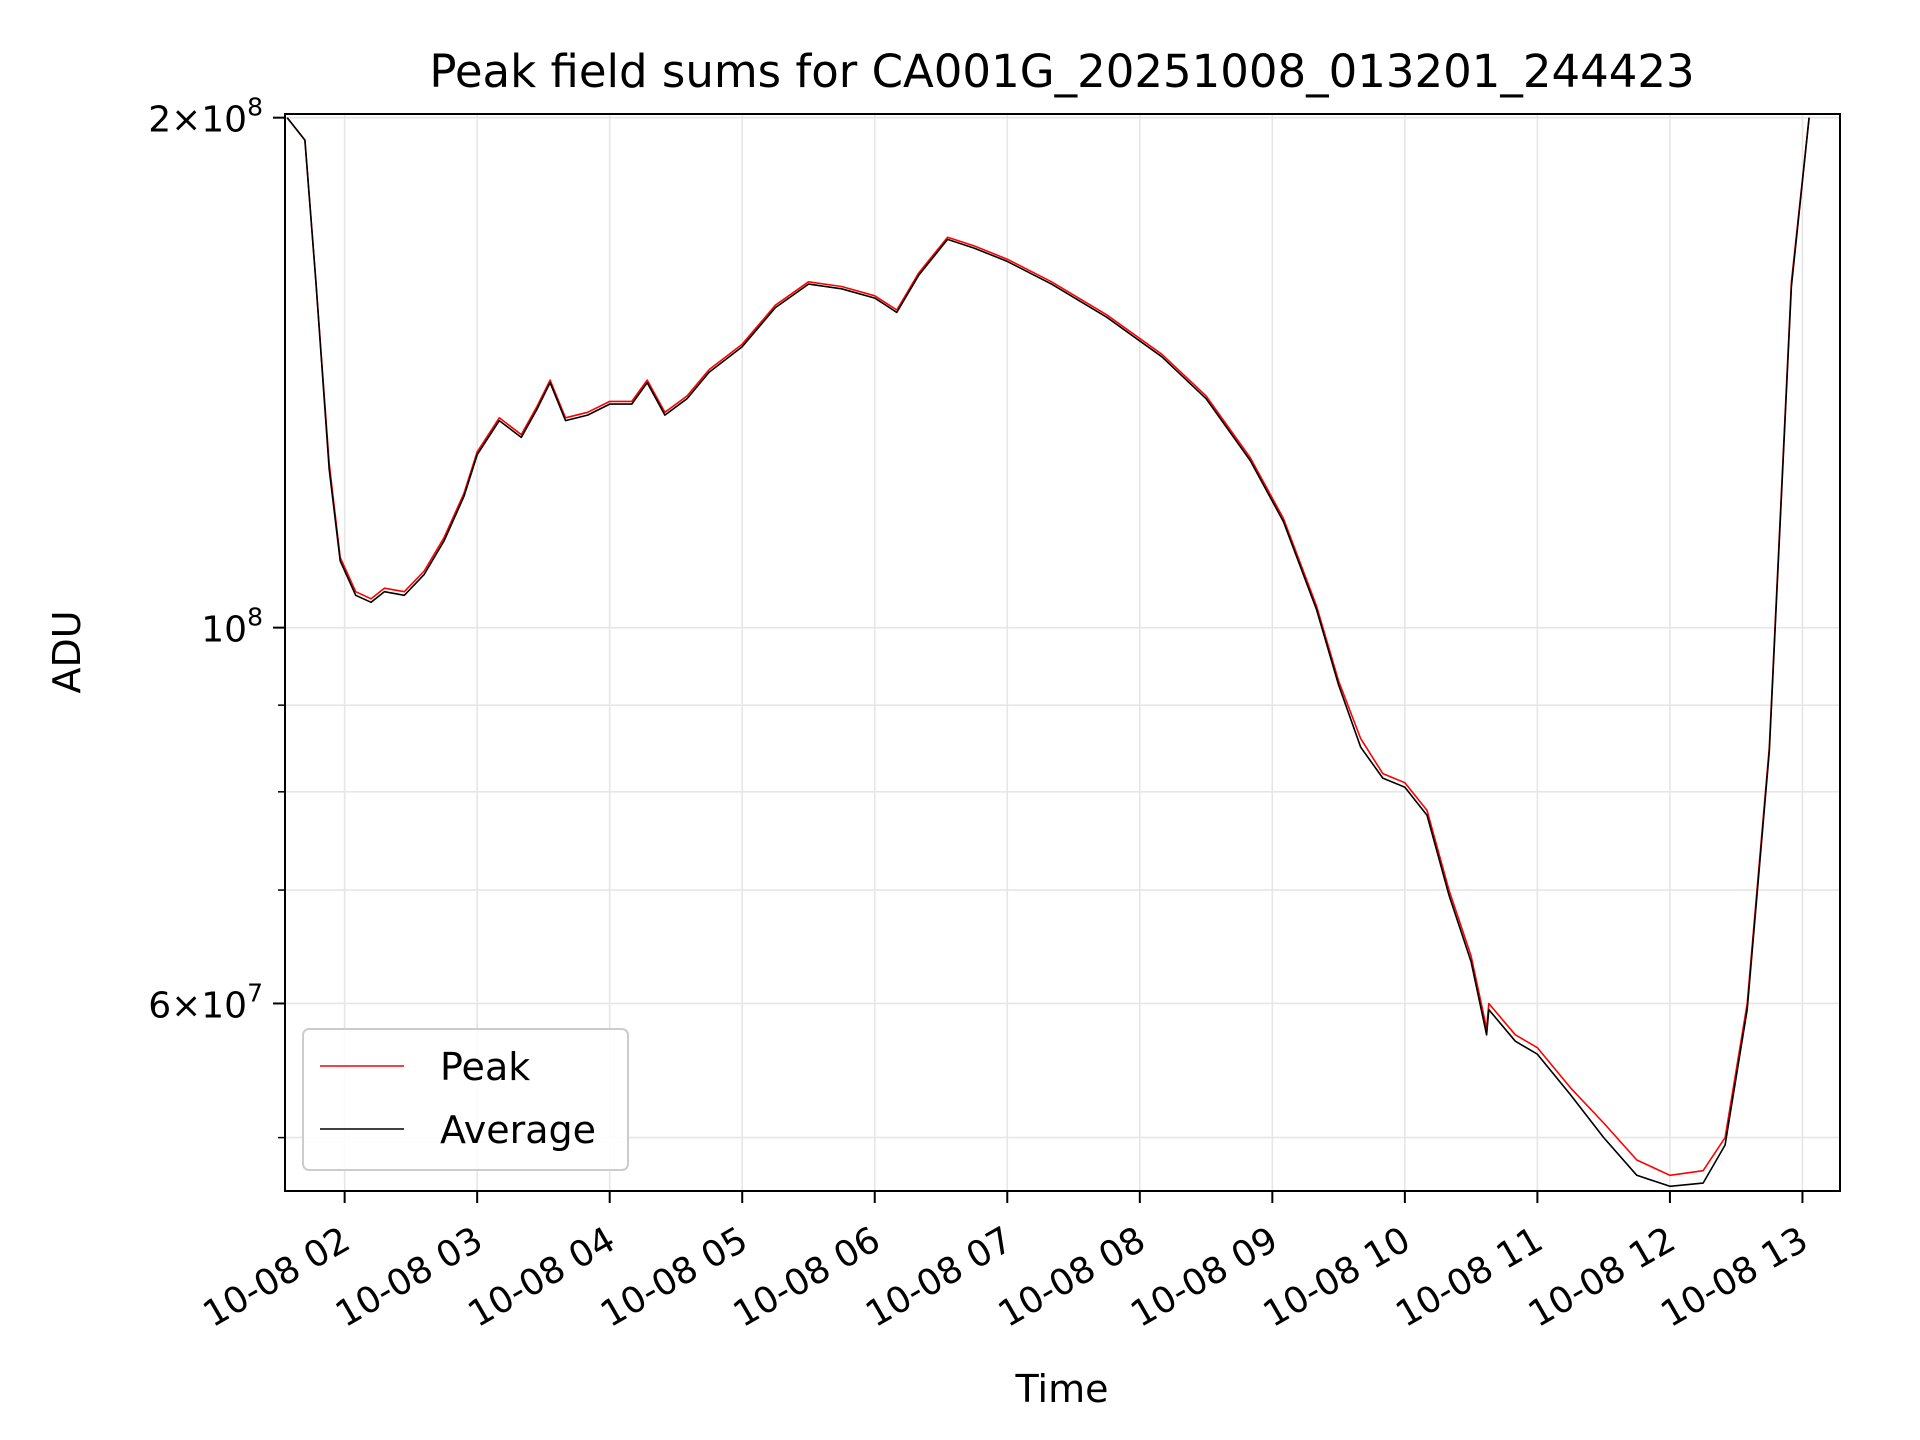 The image size is (1920, 1440). What do you see at coordinates (485, 1067) in the screenshot?
I see `legend-label-peak: Peak` at bounding box center [485, 1067].